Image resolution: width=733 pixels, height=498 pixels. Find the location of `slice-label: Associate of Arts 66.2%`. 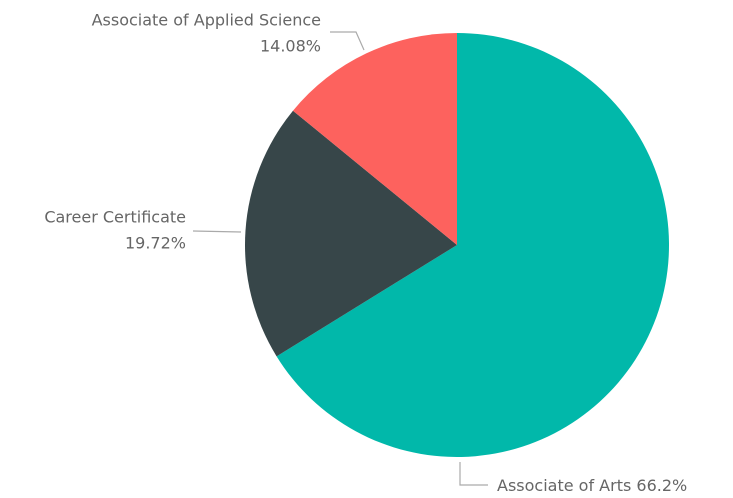

slice-label: Associate of Arts 66.2% is located at coordinates (592, 485).